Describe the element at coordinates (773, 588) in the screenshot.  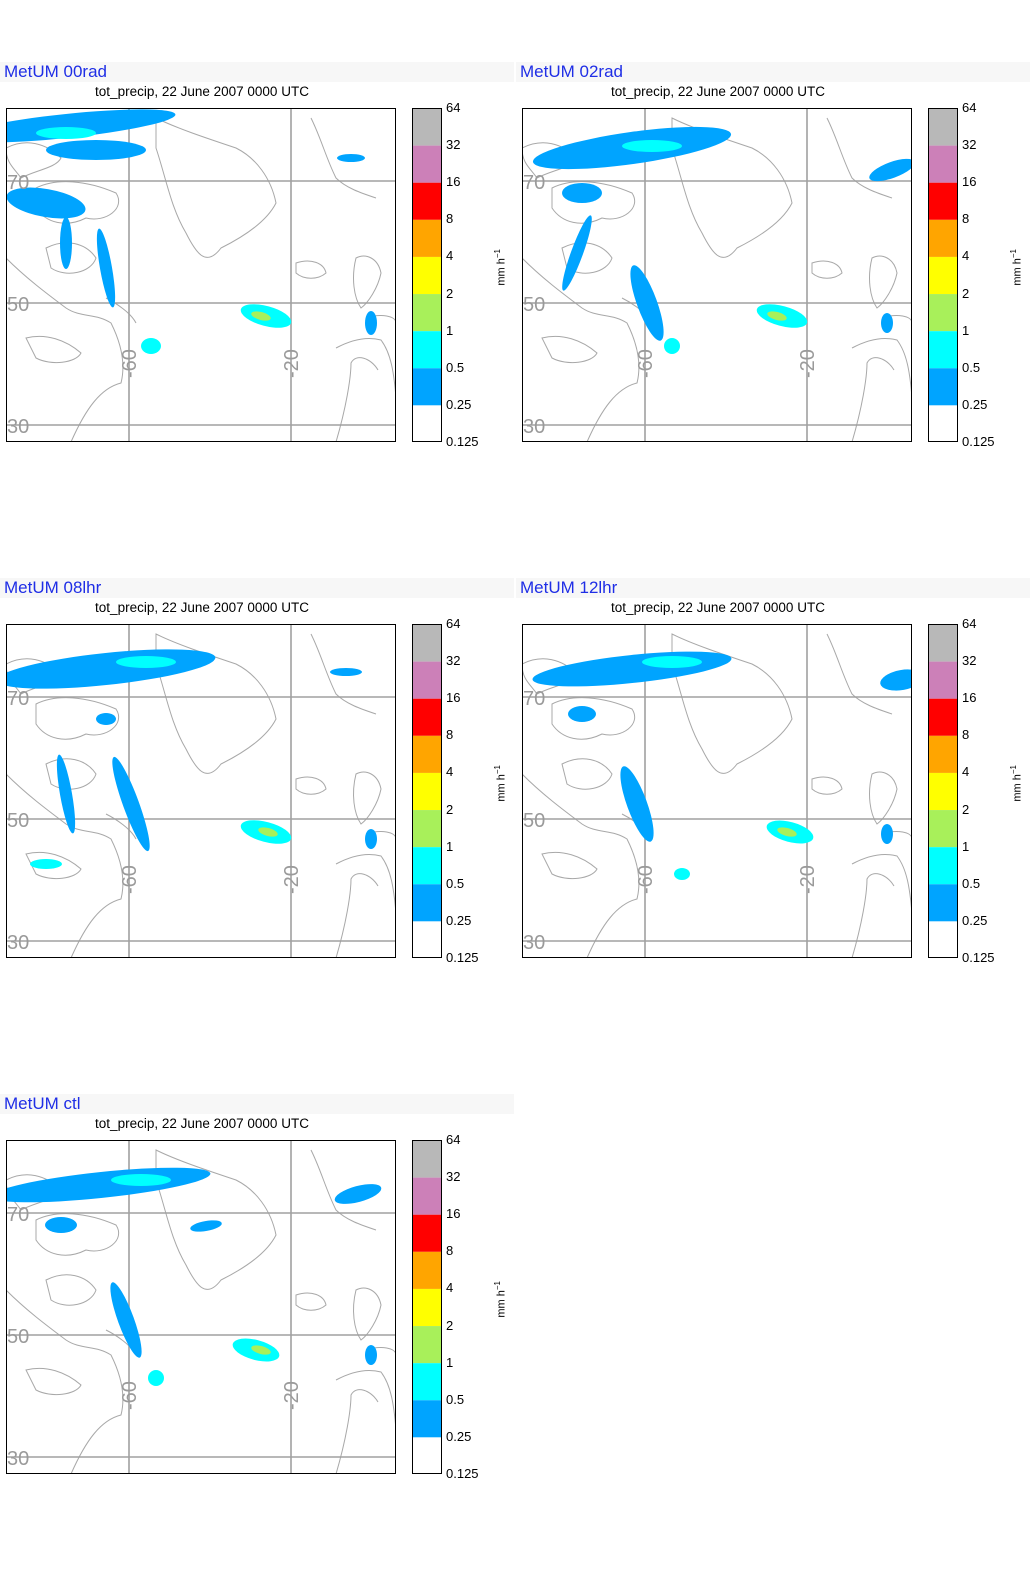
I see `panel-title: MetUM 12lhr` at that location.